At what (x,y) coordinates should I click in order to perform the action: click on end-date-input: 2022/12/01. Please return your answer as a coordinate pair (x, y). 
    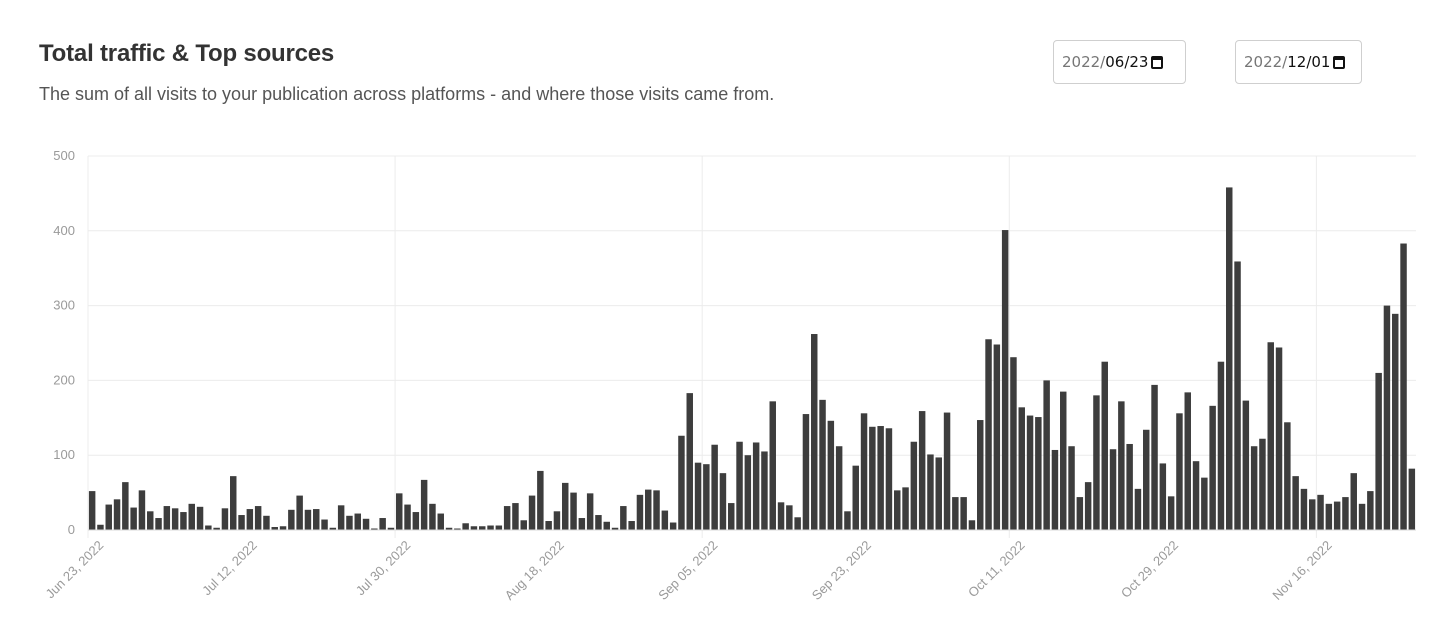
    Looking at the image, I should click on (1298, 62).